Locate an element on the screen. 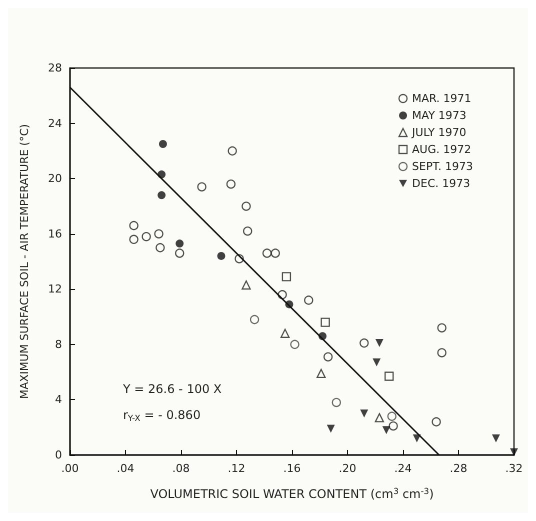  y-tick-label: 0 is located at coordinates (58, 455).